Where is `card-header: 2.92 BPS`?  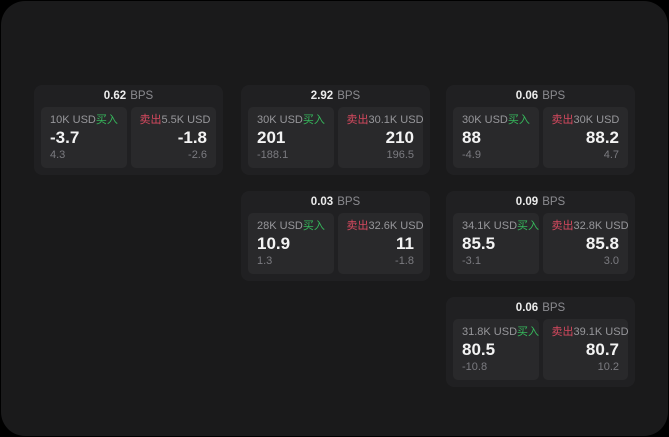
card-header: 2.92 BPS is located at coordinates (335, 96).